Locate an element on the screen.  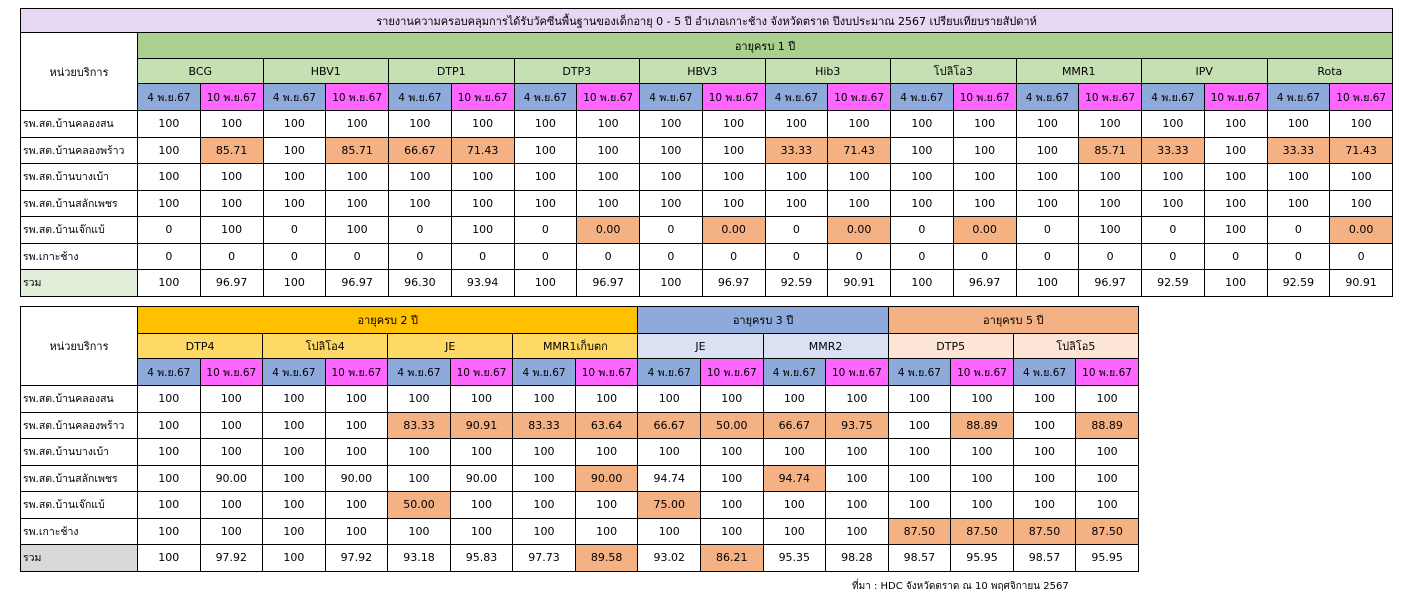
coverage-cell: 66.67 is located at coordinates (794, 425).